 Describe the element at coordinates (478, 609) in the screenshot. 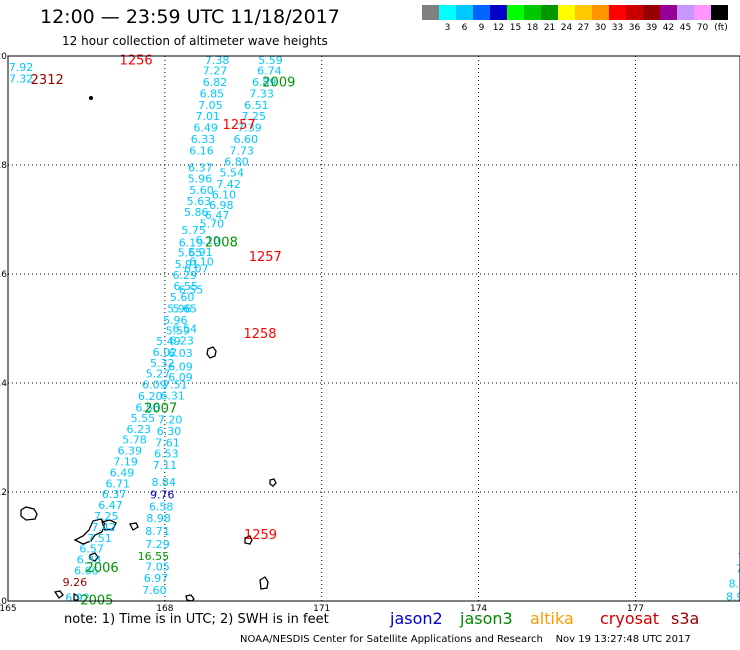

I see `x-tick-label: 174` at that location.